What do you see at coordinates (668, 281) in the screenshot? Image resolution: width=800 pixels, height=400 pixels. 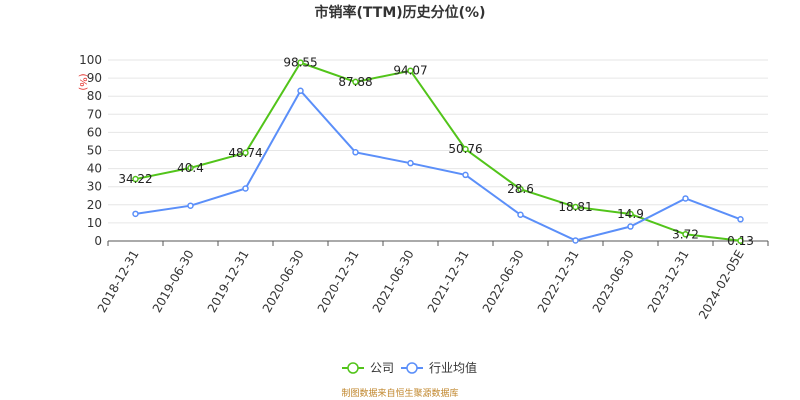 I see `x-tick-label: 2023-12-31` at bounding box center [668, 281].